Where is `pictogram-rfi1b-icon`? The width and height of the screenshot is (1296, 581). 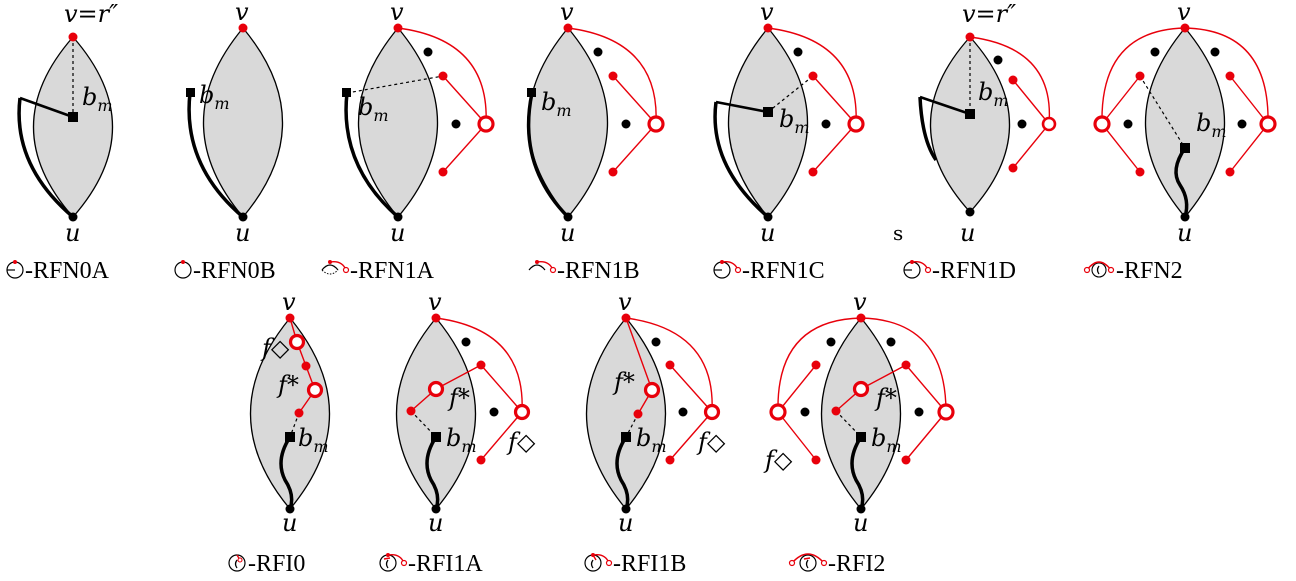
pictogram-rfi1b-icon is located at coordinates (598, 562).